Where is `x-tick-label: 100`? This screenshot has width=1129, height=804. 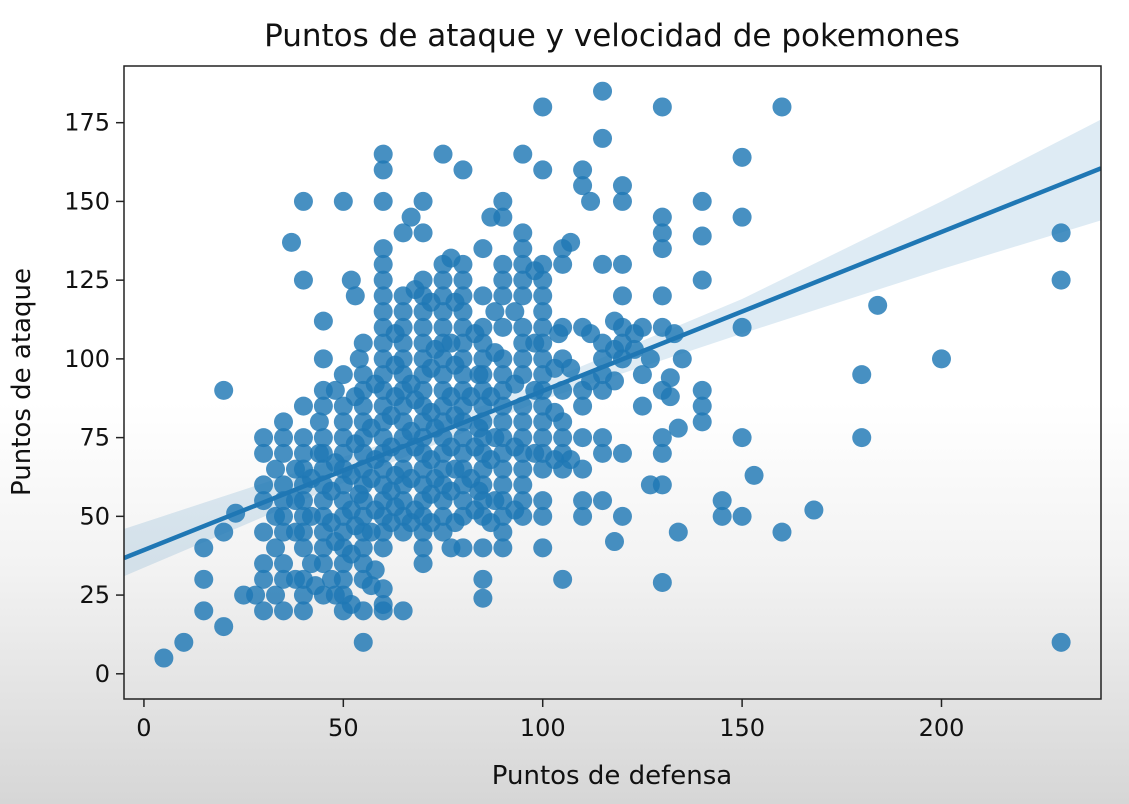
x-tick-label: 100 is located at coordinates (543, 728).